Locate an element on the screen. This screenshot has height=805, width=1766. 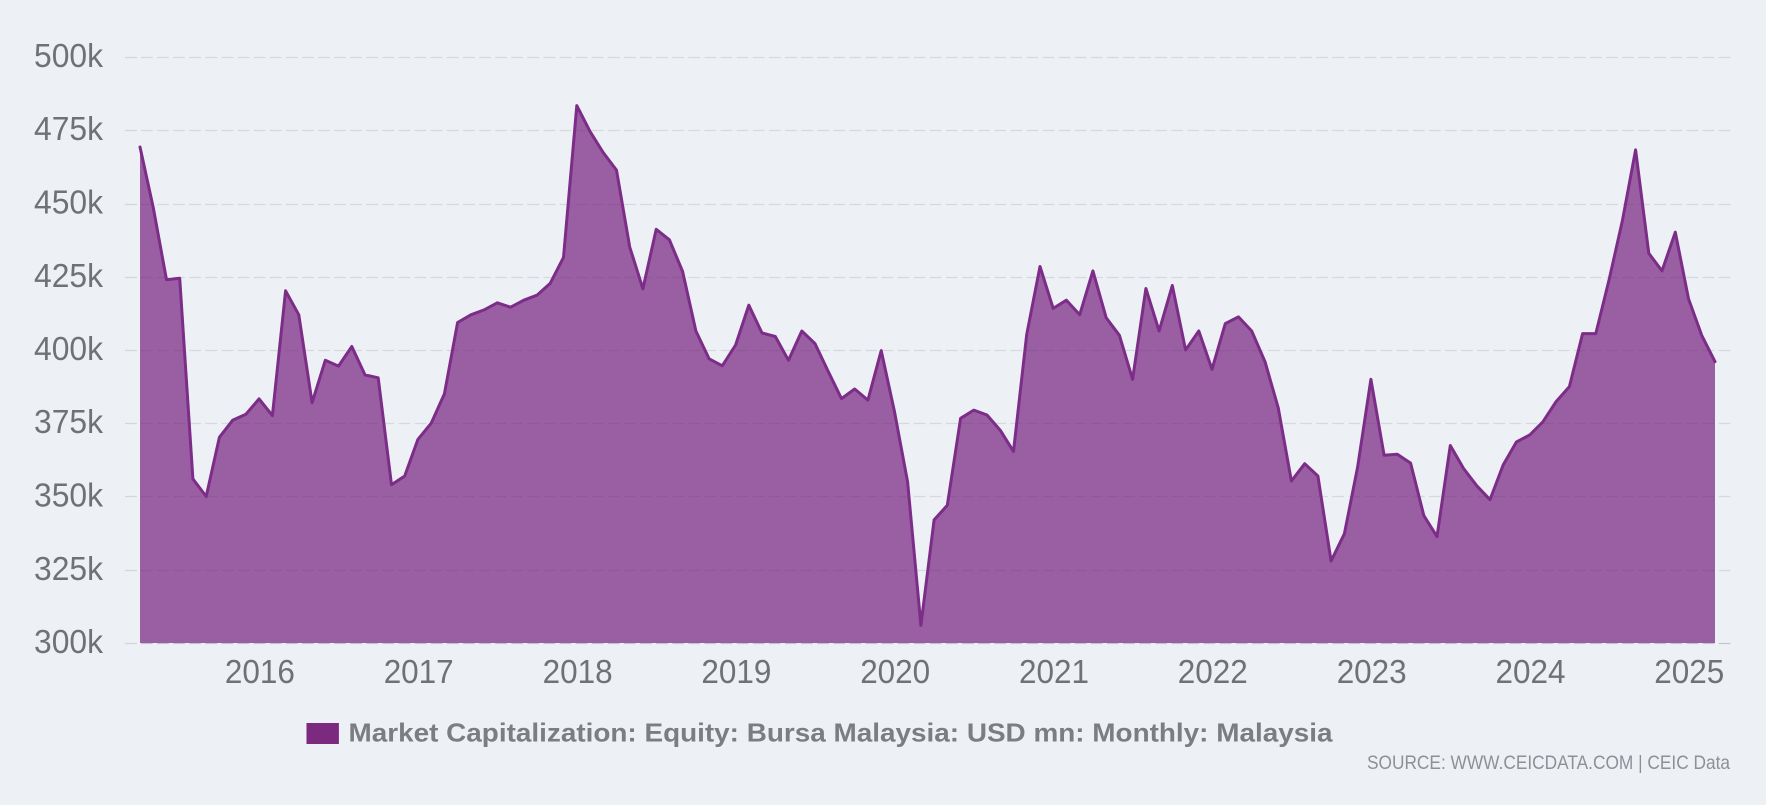
svg-text: 2017 is located at coordinates (419, 671).